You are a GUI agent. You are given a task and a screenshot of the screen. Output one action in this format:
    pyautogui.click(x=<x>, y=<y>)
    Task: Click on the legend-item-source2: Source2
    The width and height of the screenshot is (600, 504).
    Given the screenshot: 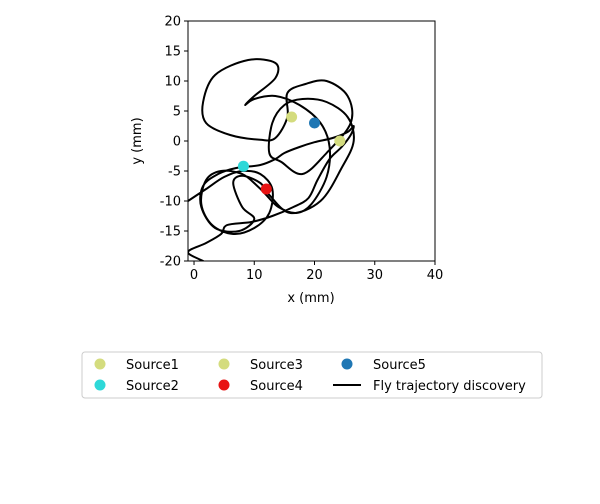 What is the action you would take?
    pyautogui.click(x=136, y=386)
    